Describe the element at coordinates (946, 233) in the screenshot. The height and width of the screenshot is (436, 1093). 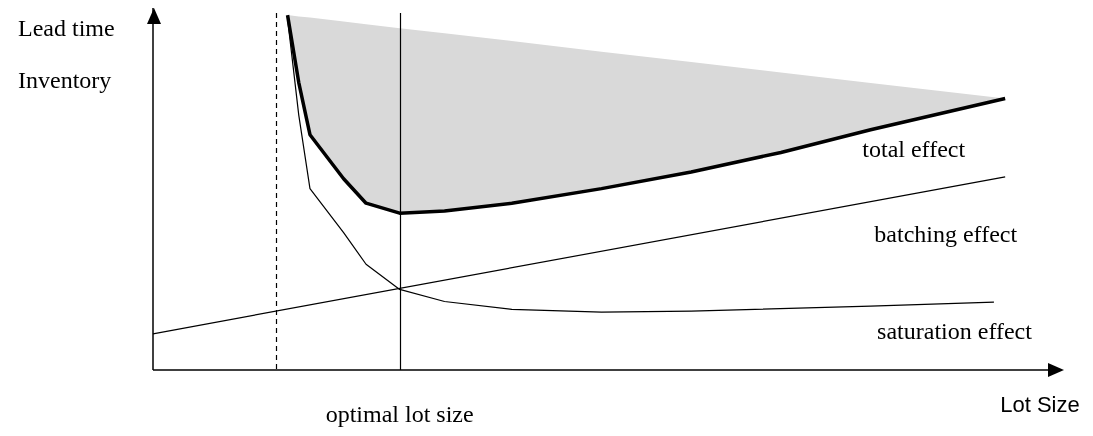
I see `series-label: batching effect` at that location.